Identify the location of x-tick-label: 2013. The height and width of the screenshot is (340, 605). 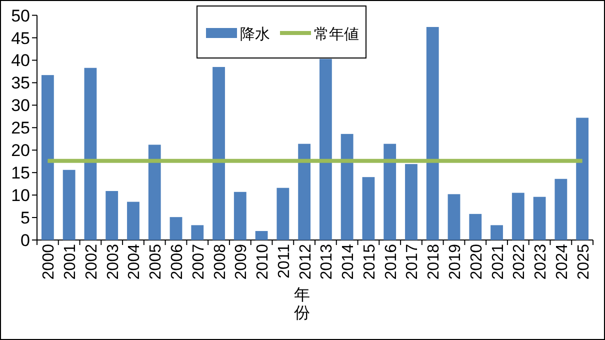
(327, 262).